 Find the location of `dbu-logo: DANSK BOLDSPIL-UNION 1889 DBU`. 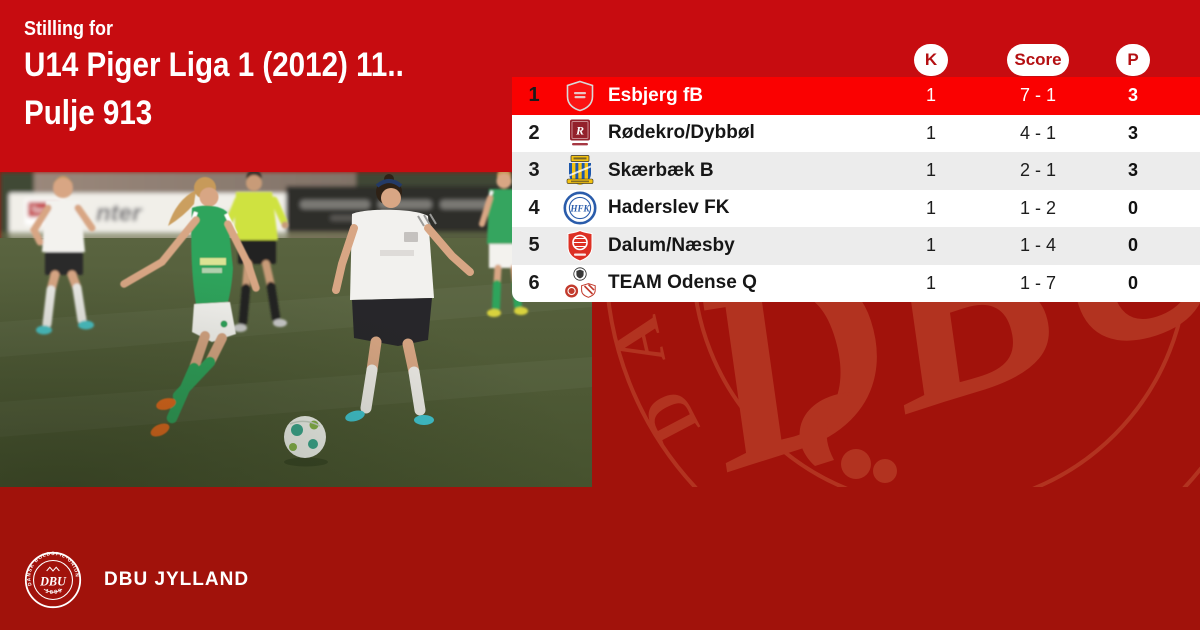

dbu-logo: DANSK BOLDSPIL-UNION 1889 DBU is located at coordinates (53, 580).